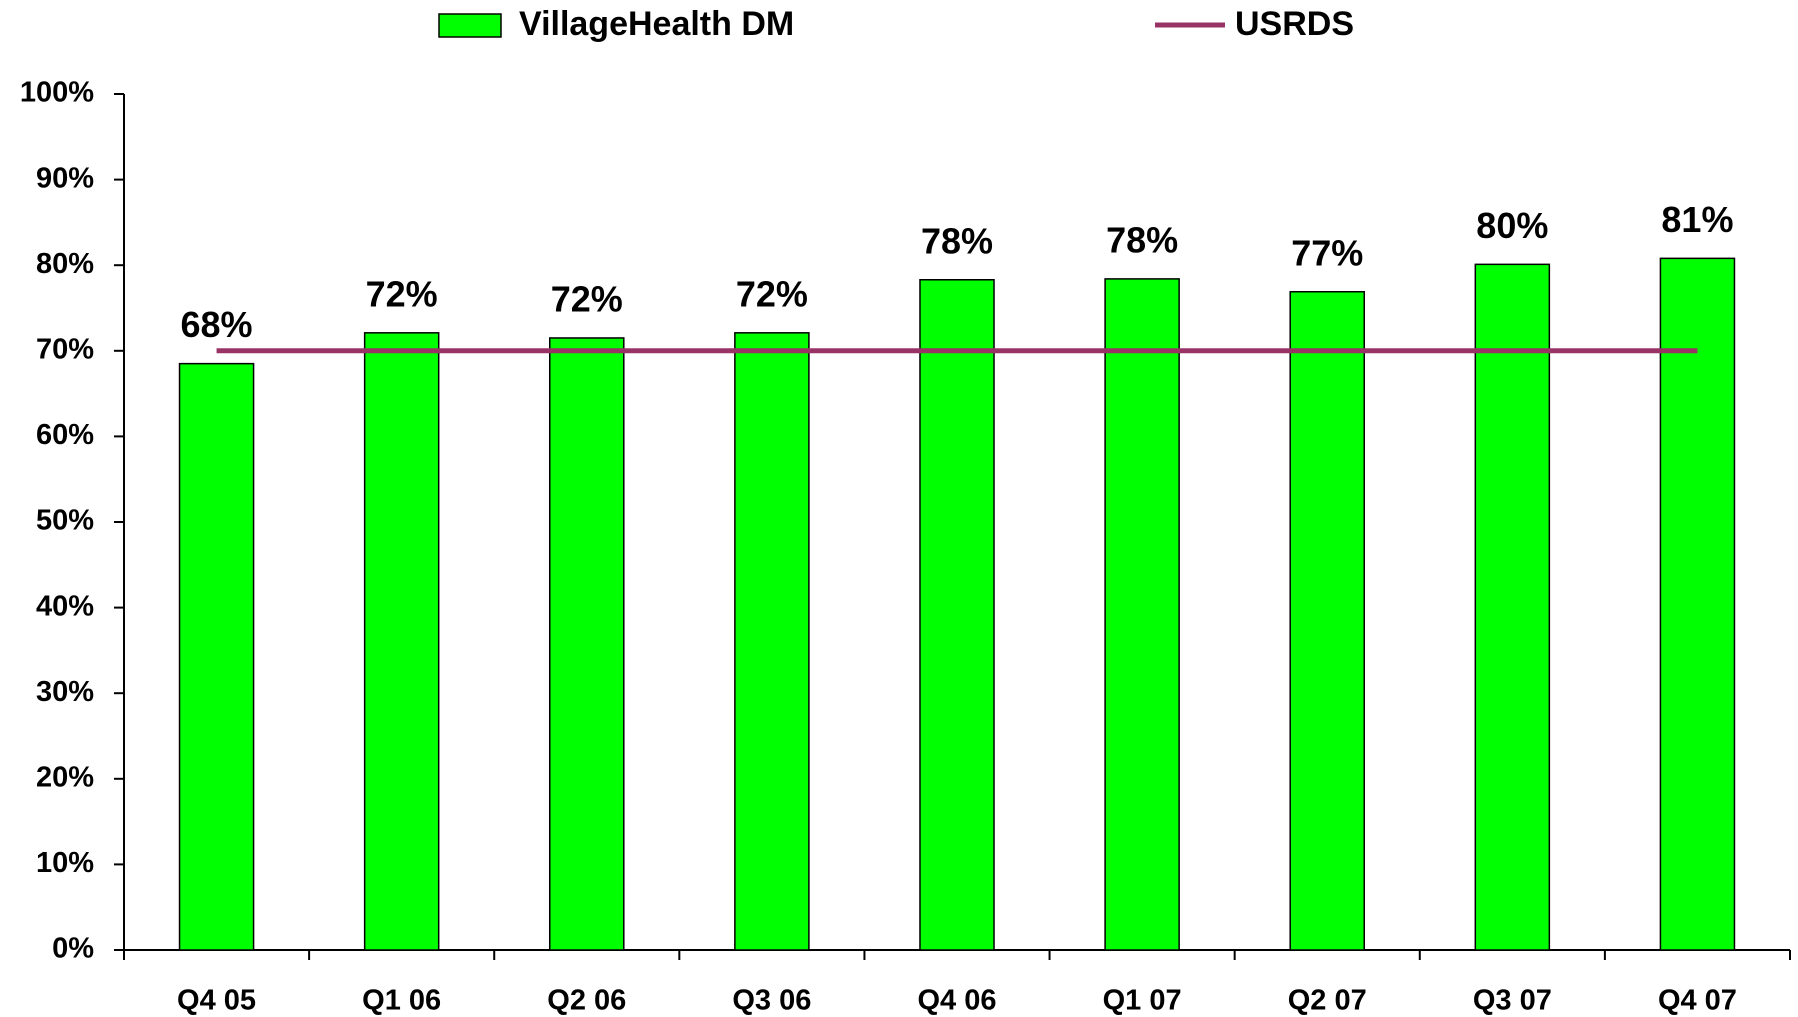 The width and height of the screenshot is (1798, 1017). I want to click on legend-label: VillageHealth DM, so click(656, 24).